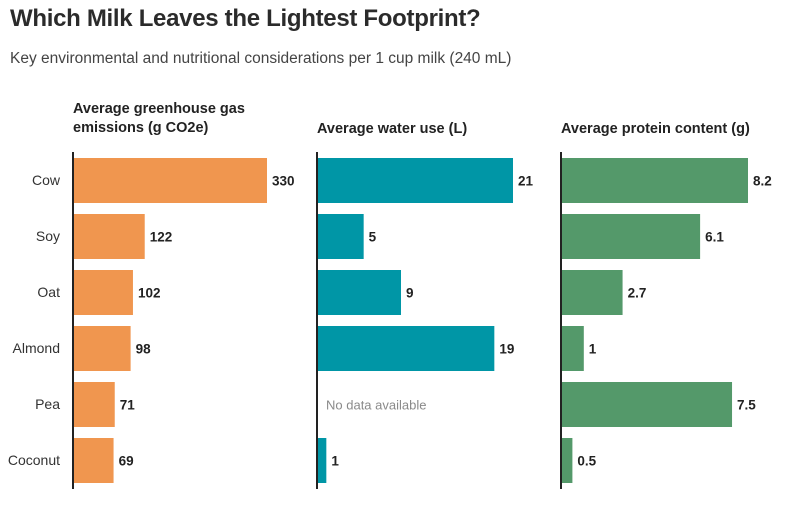 Image resolution: width=787 pixels, height=511 pixels. I want to click on panel-title-line: Average protein content (g), so click(655, 129).